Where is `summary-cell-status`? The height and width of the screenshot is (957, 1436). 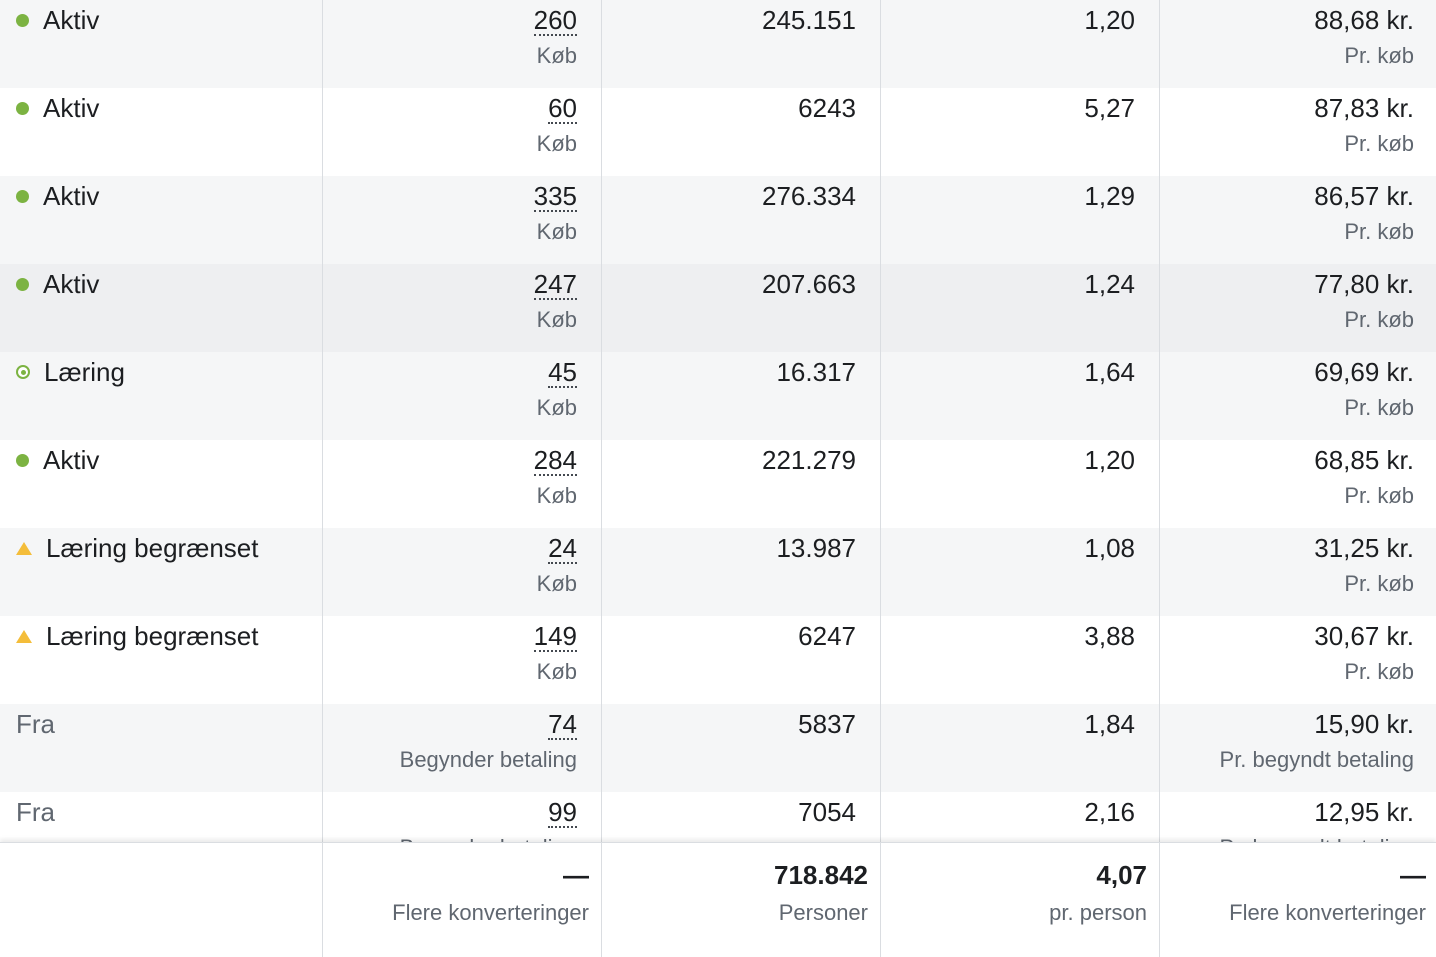
summary-cell-status is located at coordinates (161, 900).